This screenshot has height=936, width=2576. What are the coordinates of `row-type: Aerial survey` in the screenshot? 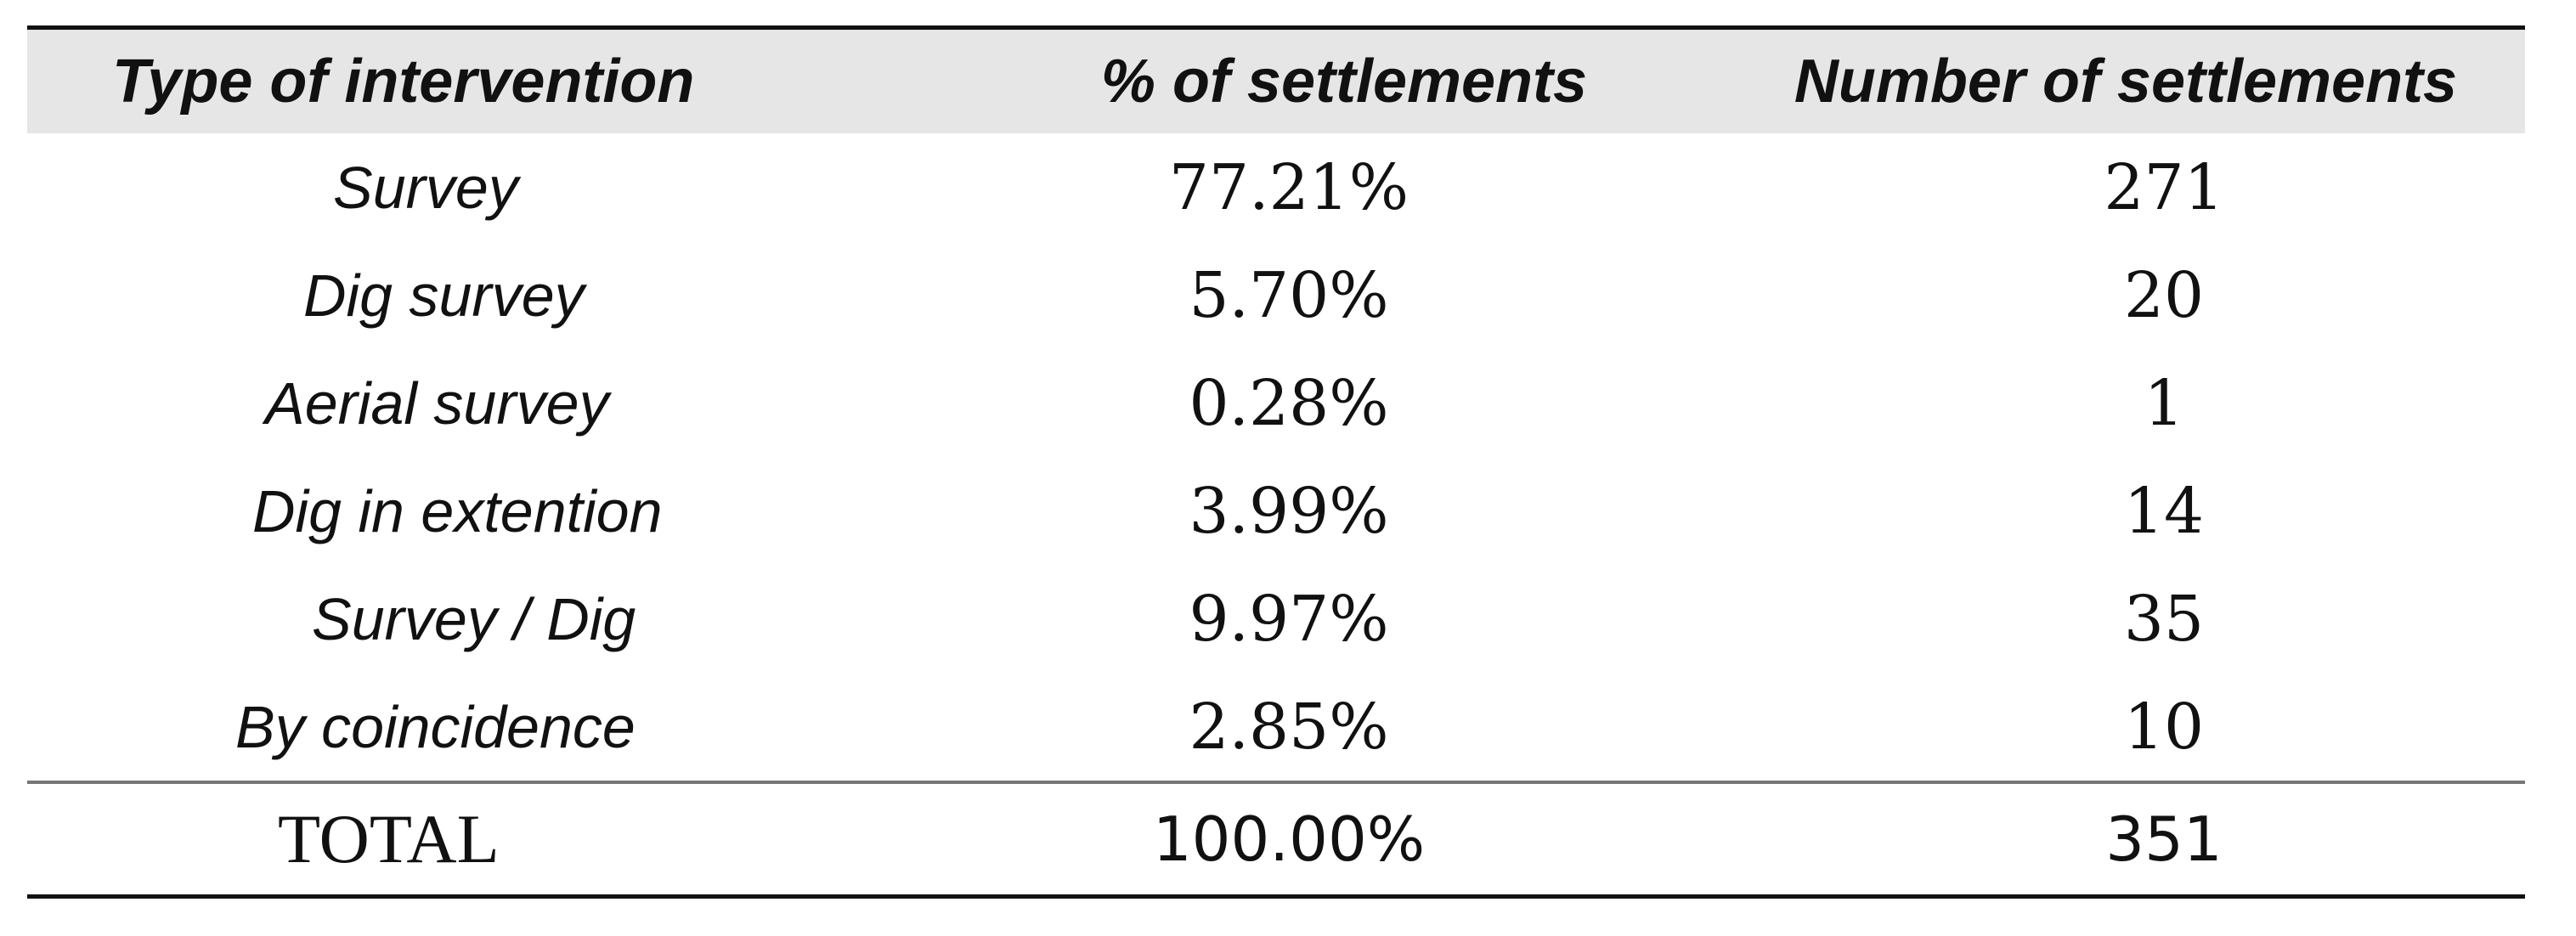 It's located at (437, 403).